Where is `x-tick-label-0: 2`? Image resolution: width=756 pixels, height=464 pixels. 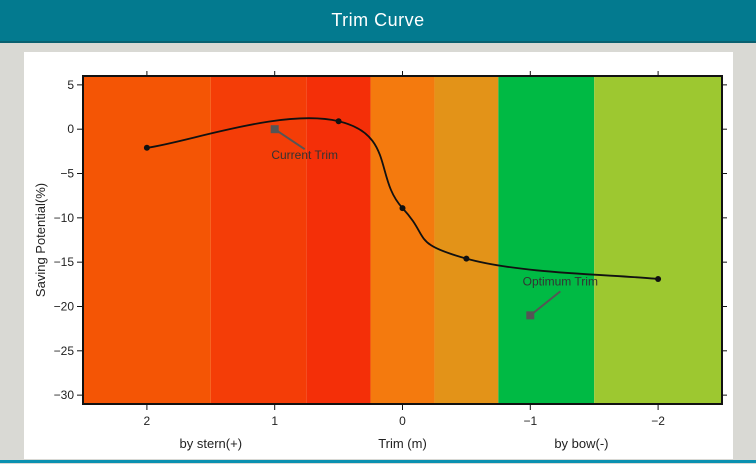 x-tick-label-0: 2 is located at coordinates (147, 421).